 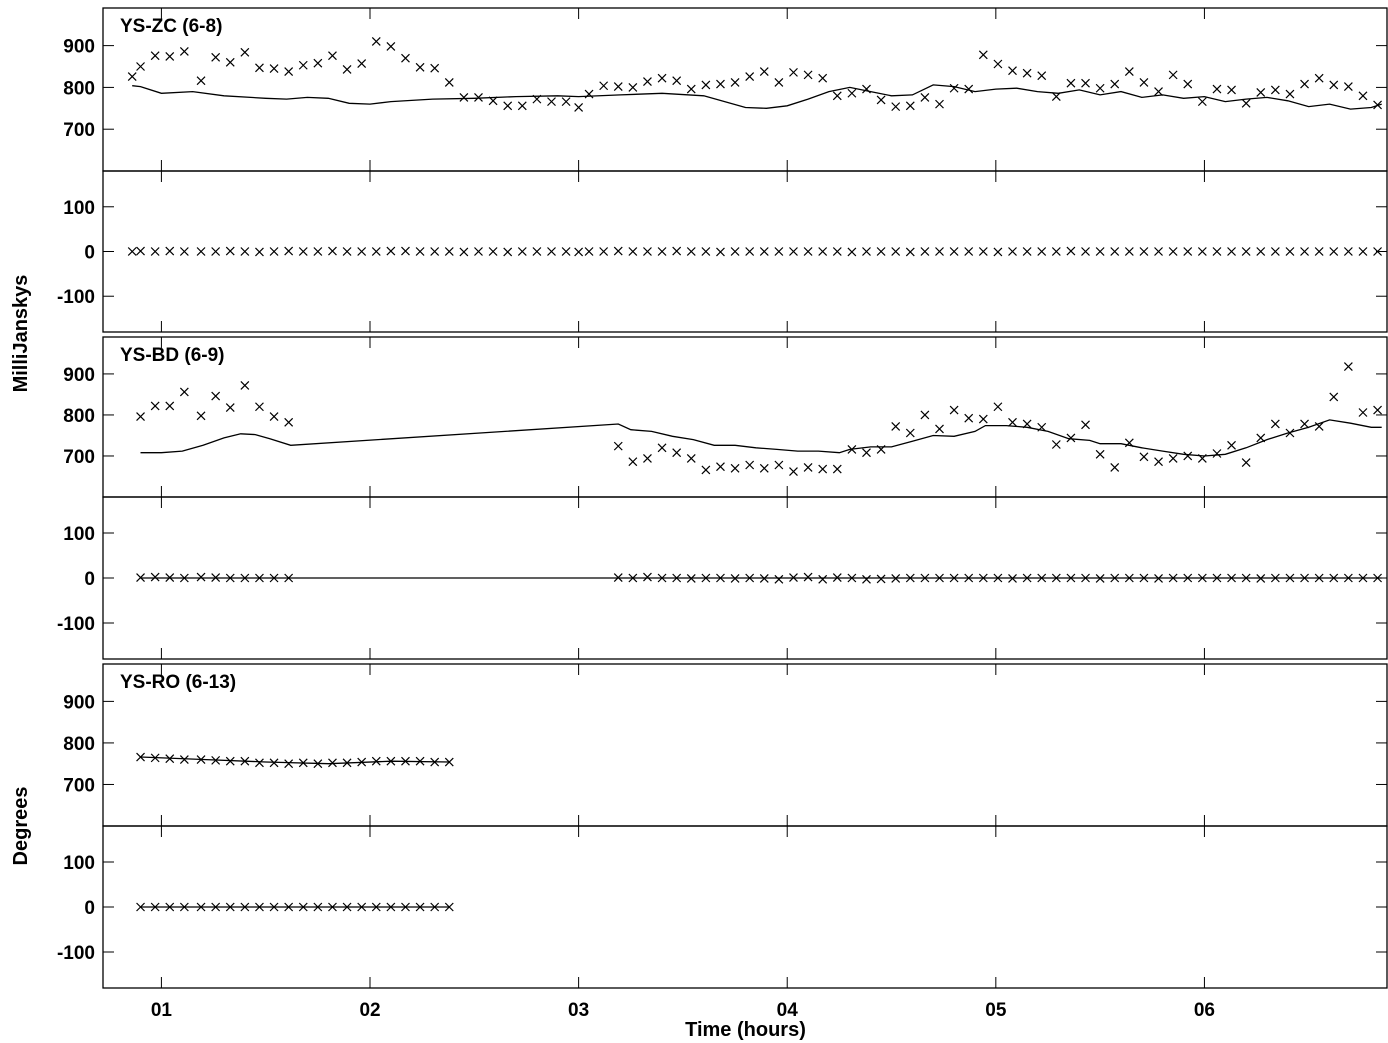 I want to click on panel-frame, so click(x=745, y=745).